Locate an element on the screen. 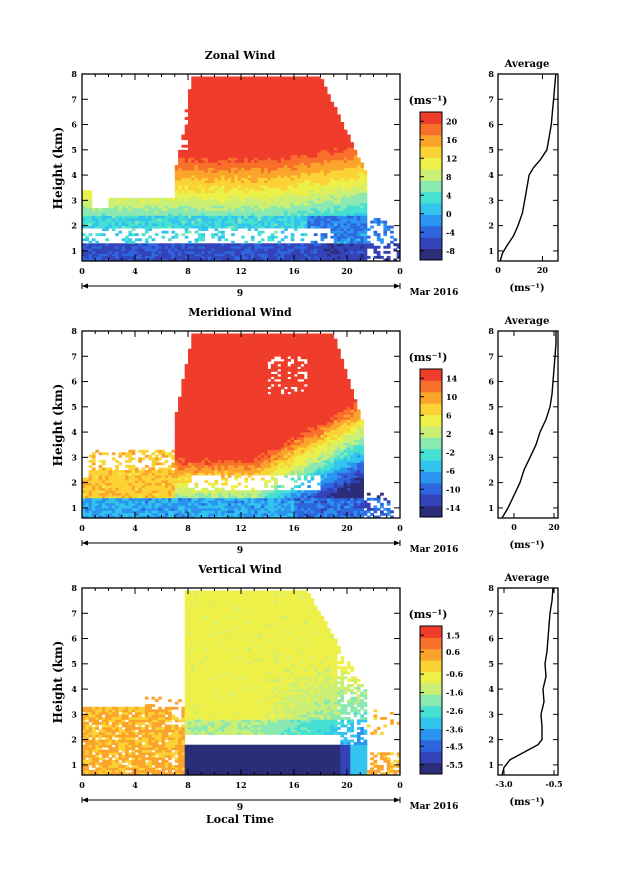 The width and height of the screenshot is (617, 873). side-y-tick-label: 3 is located at coordinates (491, 200).